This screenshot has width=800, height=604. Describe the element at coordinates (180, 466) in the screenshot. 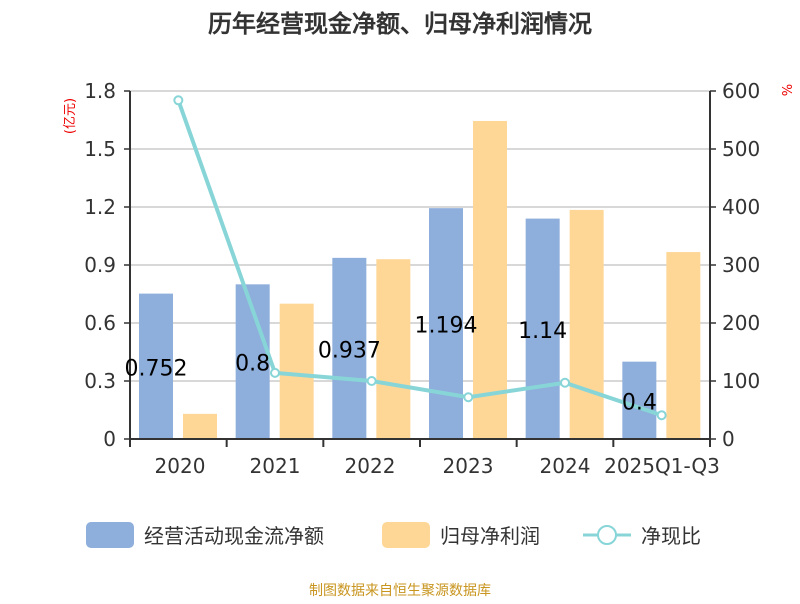

I see `x-tick-label: 2020` at that location.